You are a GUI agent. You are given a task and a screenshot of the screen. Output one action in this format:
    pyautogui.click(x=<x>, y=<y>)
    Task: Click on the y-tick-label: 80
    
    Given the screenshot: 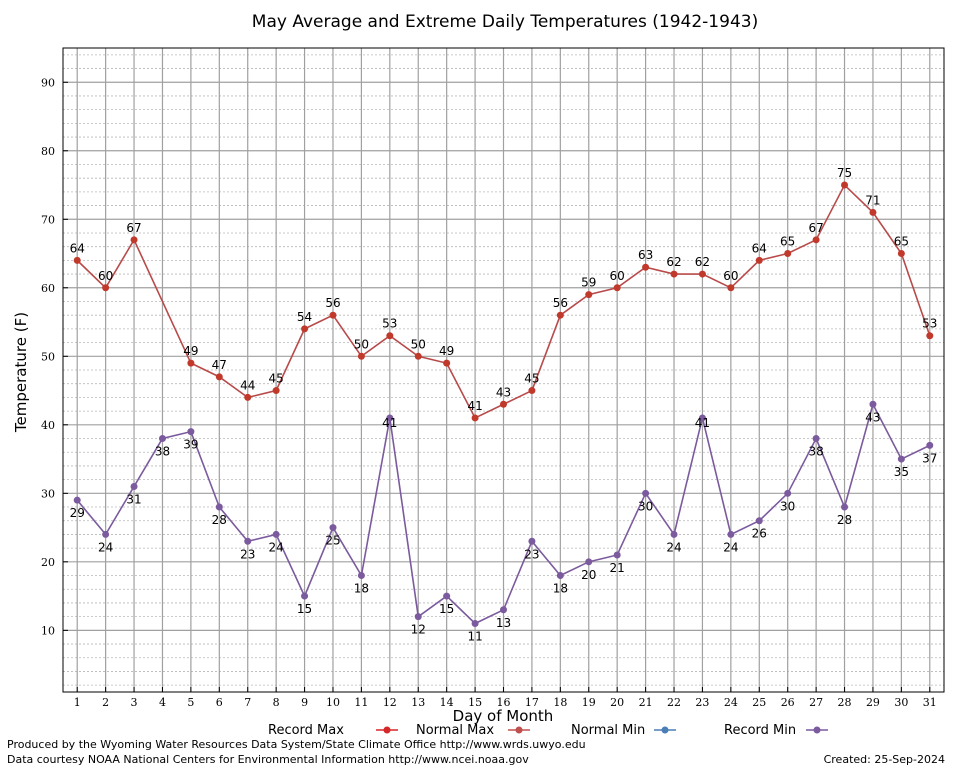 What is the action you would take?
    pyautogui.click(x=48, y=151)
    